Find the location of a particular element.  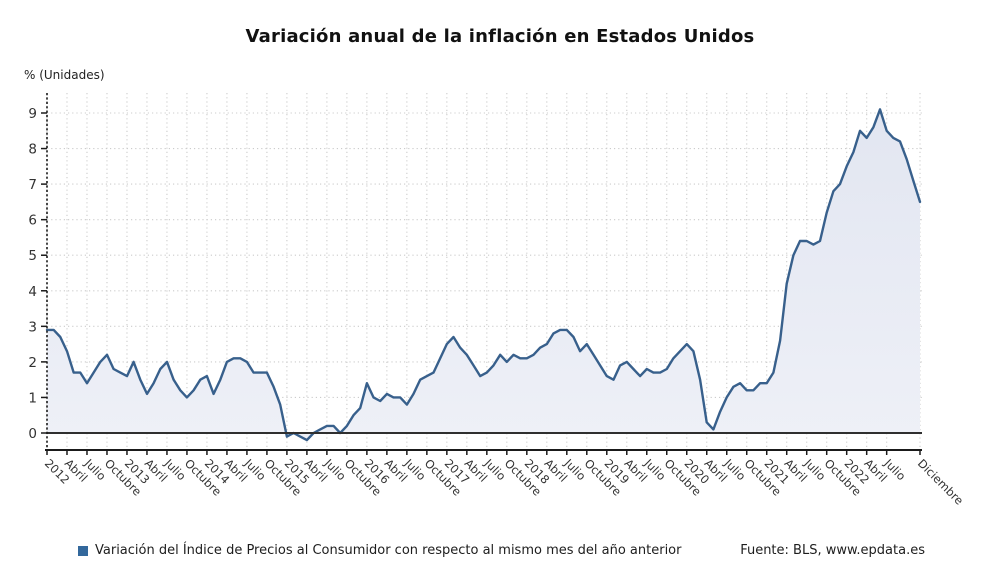

y-axis-unit-label: % (Unidades) is located at coordinates (64, 75).